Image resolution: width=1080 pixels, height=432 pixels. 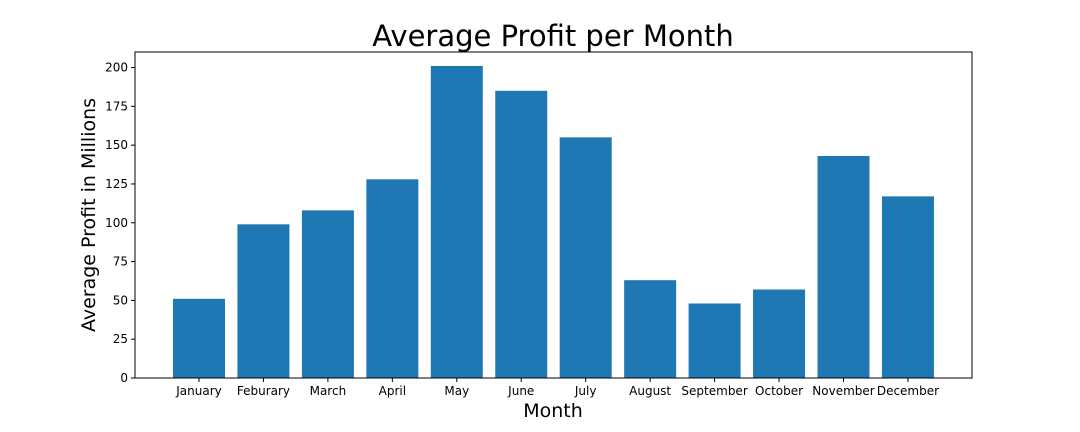 I want to click on bar-november, so click(x=843, y=267).